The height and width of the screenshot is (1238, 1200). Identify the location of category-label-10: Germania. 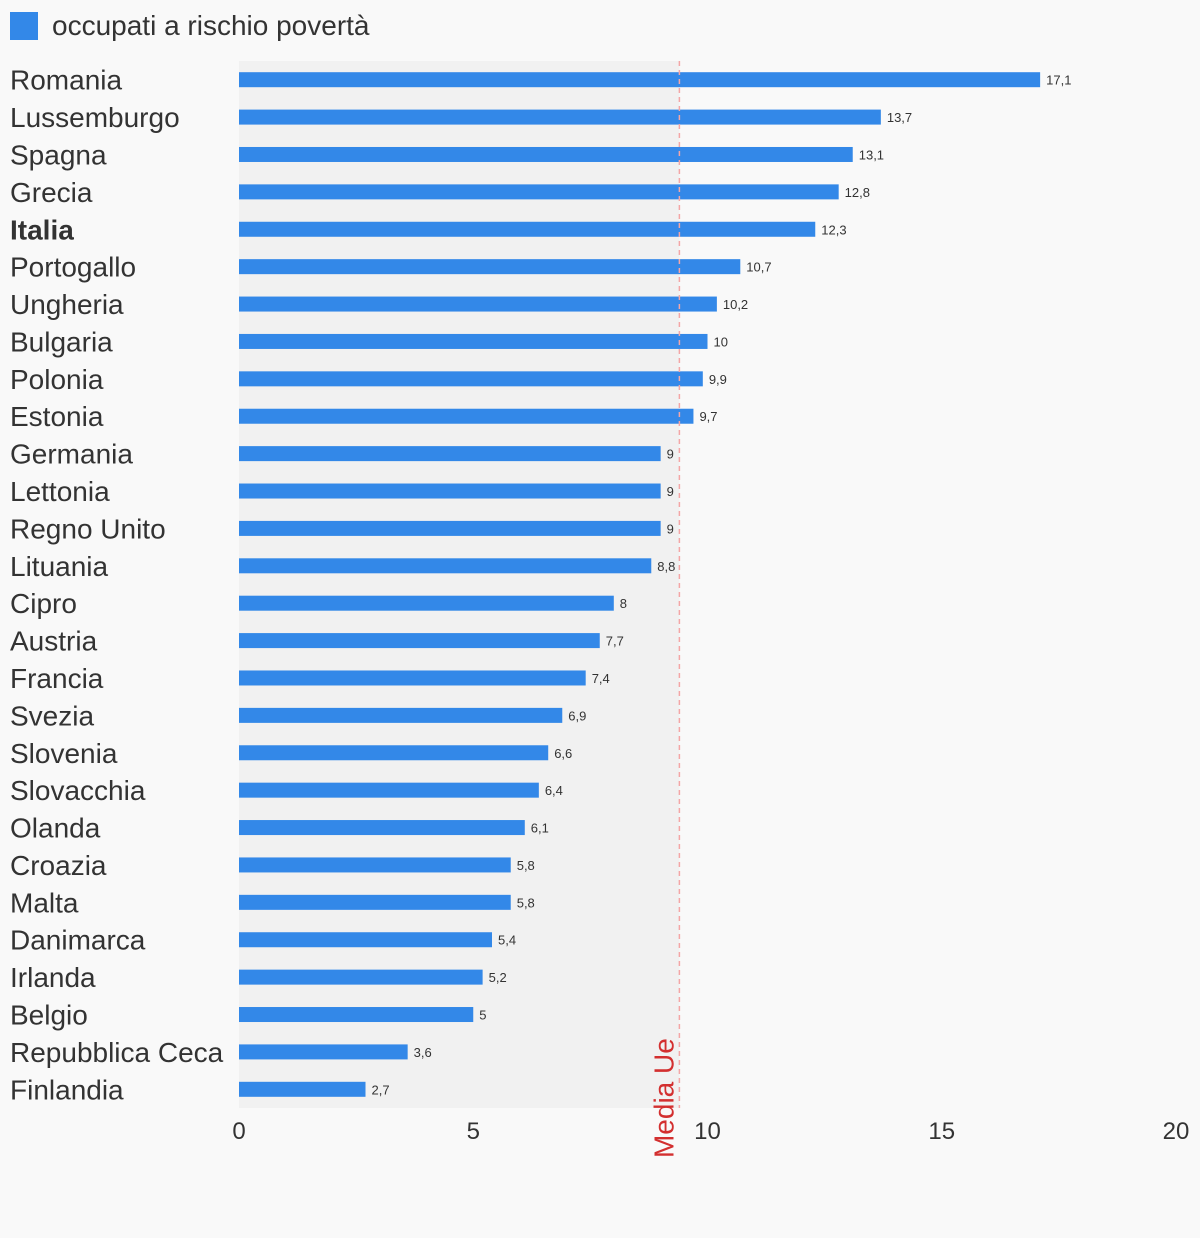
(71, 454).